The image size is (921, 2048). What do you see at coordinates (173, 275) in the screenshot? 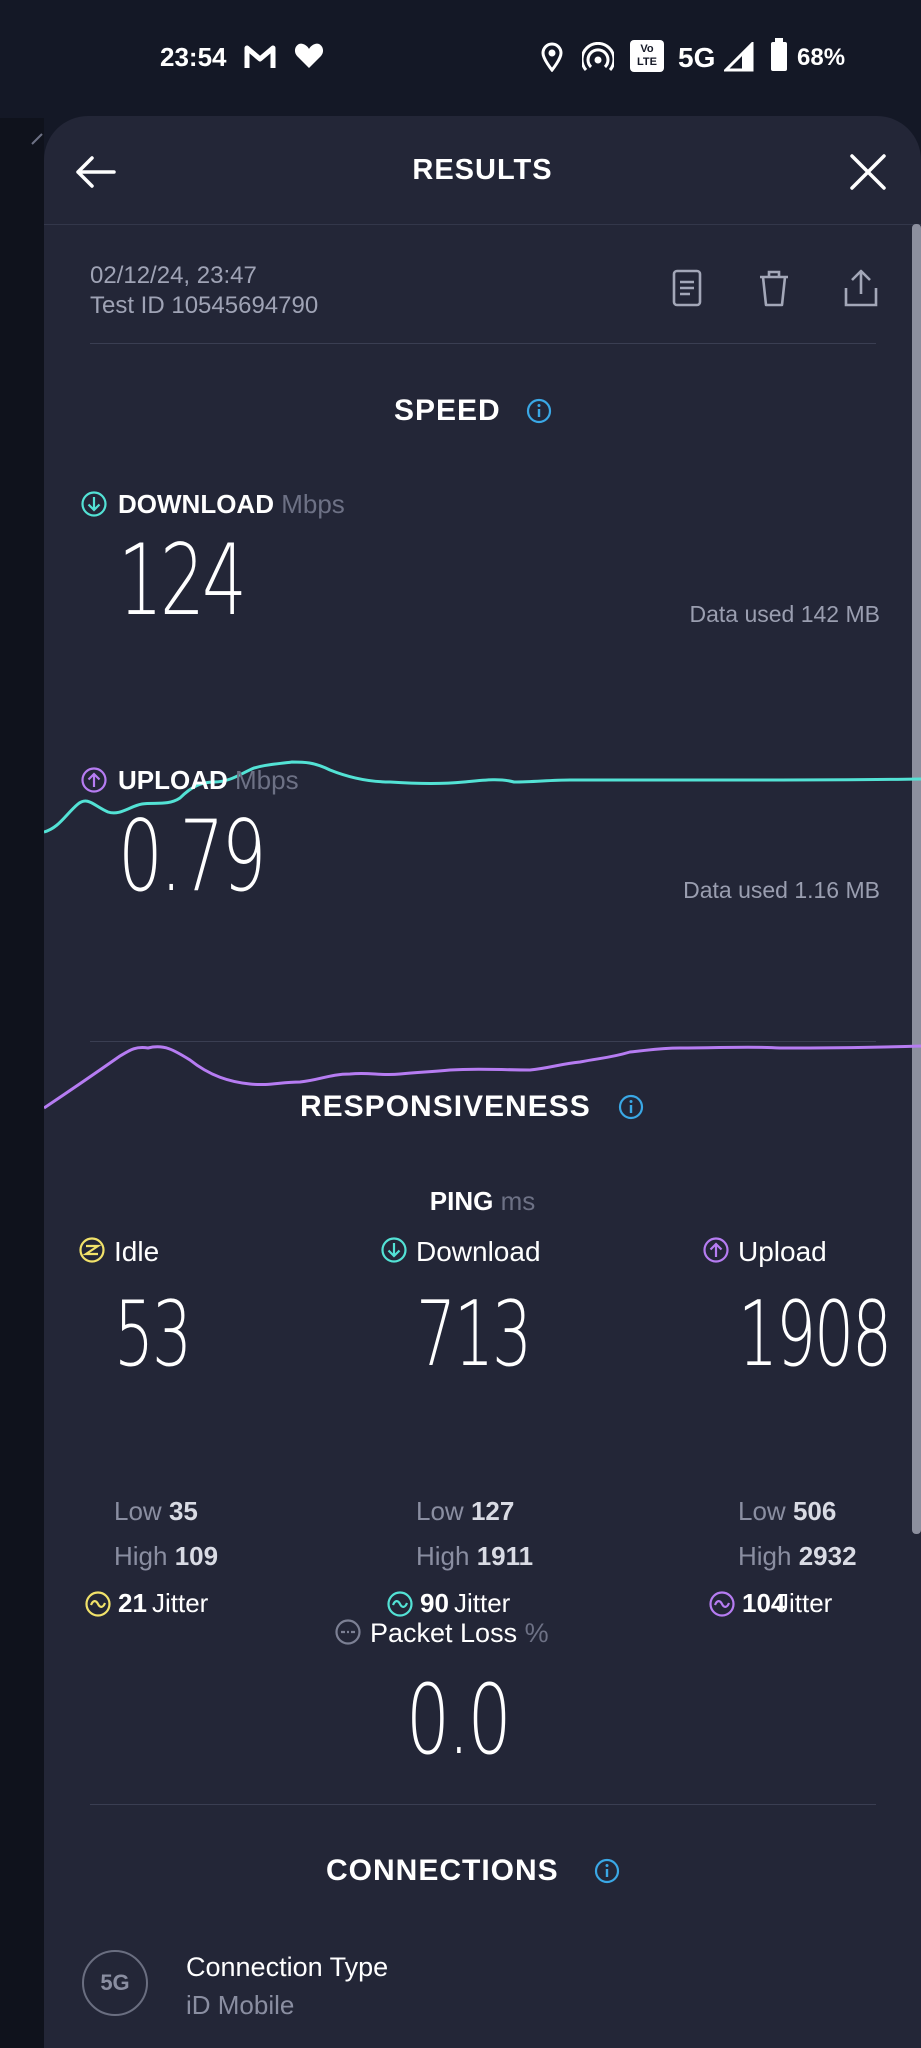
I see `test-date: 02/12/24, 23:47` at bounding box center [173, 275].